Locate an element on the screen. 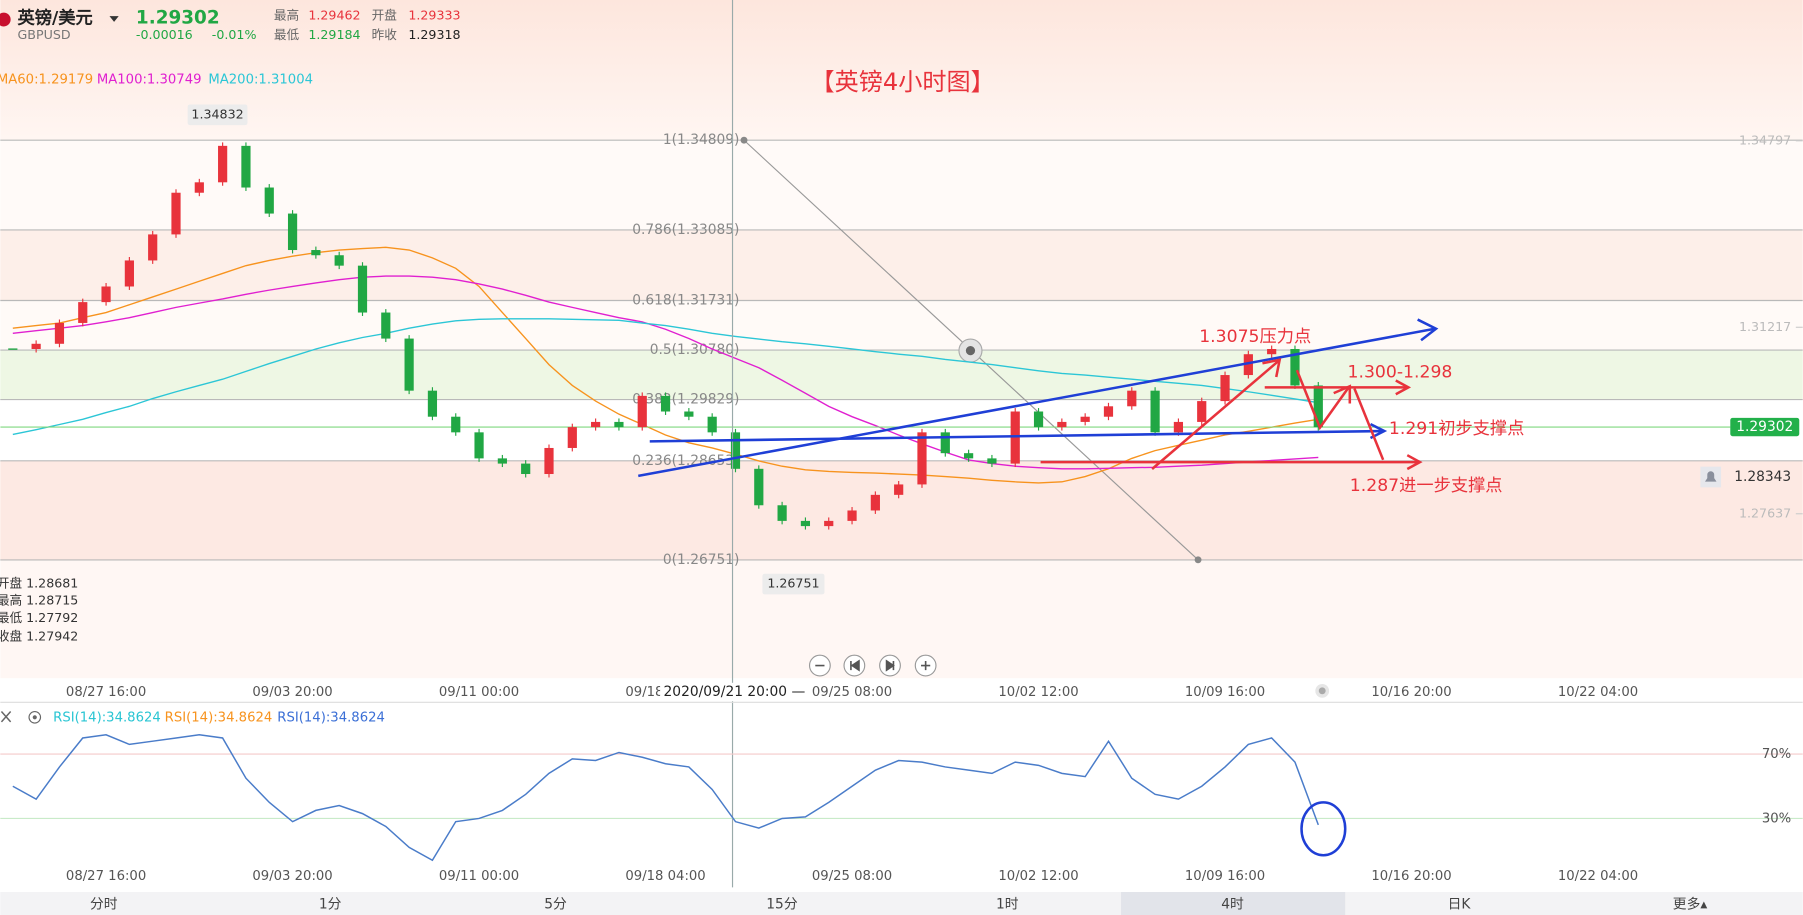  tab: 4时 is located at coordinates (1232, 905).